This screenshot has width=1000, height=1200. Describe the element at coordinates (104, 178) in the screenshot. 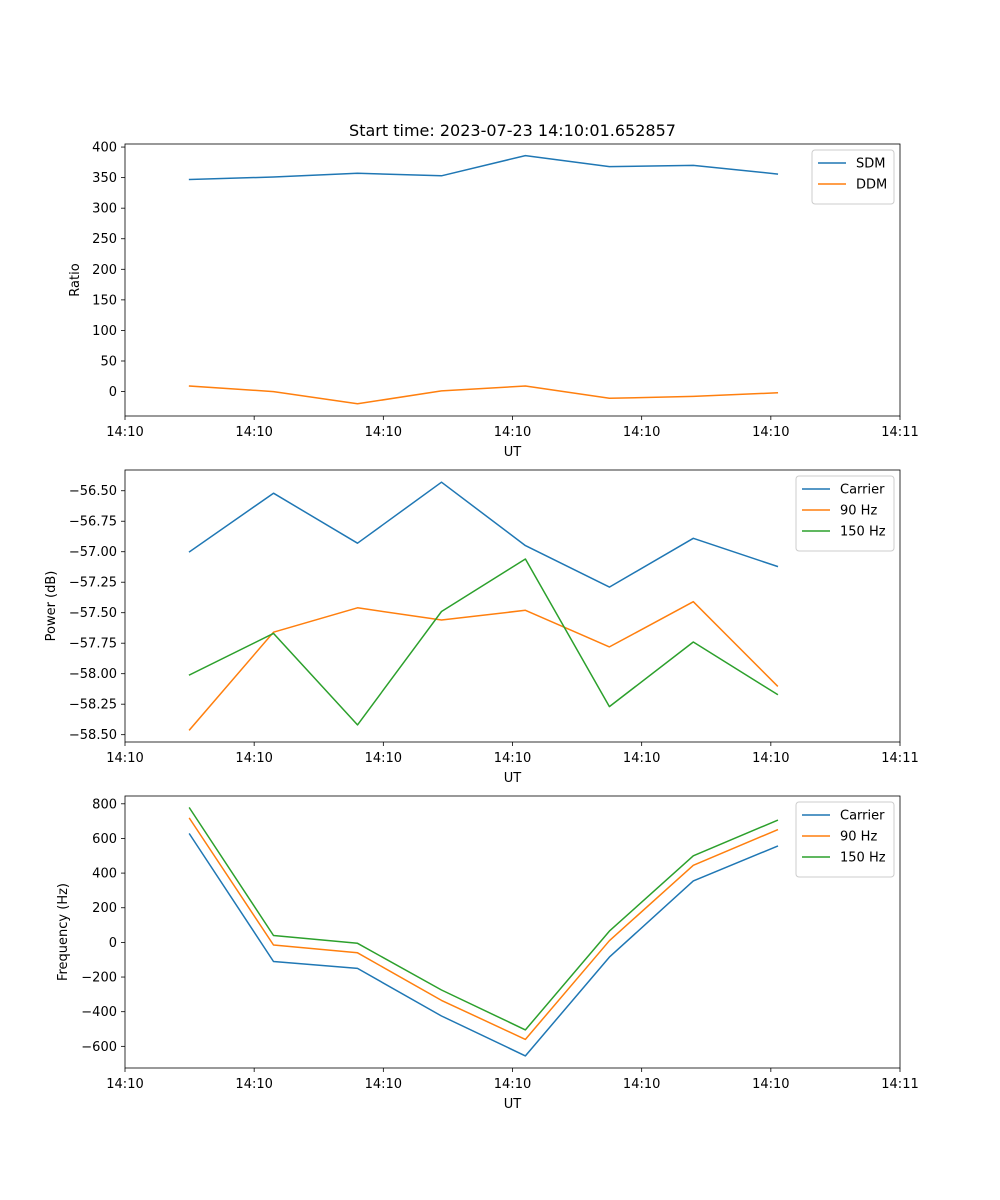

I see `ratio-y-tick-label: 350` at that location.